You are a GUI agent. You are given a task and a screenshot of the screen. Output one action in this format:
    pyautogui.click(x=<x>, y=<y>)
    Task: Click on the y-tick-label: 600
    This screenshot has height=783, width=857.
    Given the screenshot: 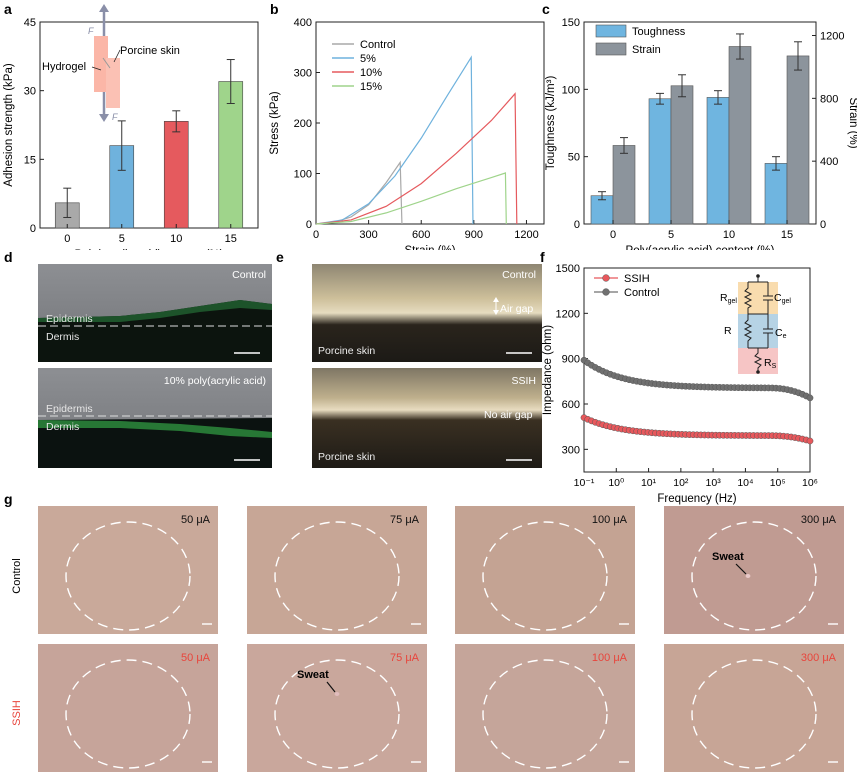 What is the action you would take?
    pyautogui.click(x=571, y=405)
    